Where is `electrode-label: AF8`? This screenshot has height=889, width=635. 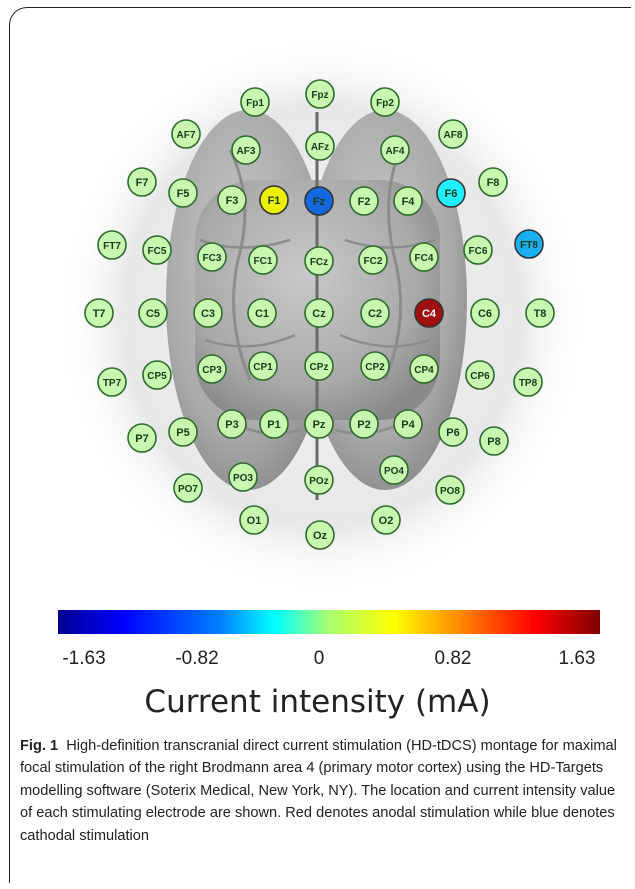 electrode-label: AF8 is located at coordinates (453, 135).